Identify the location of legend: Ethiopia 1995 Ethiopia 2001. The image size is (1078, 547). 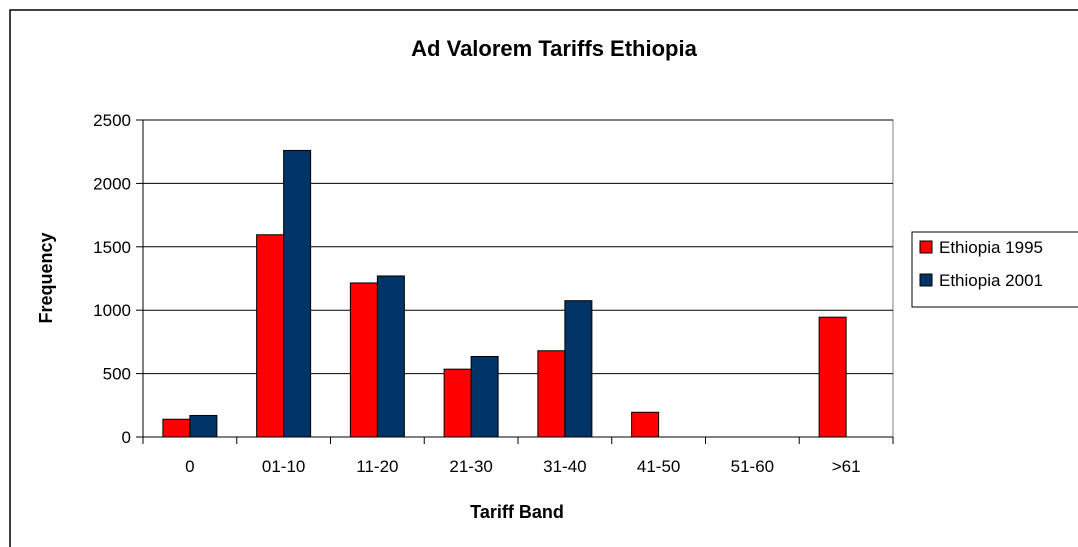
(994, 269).